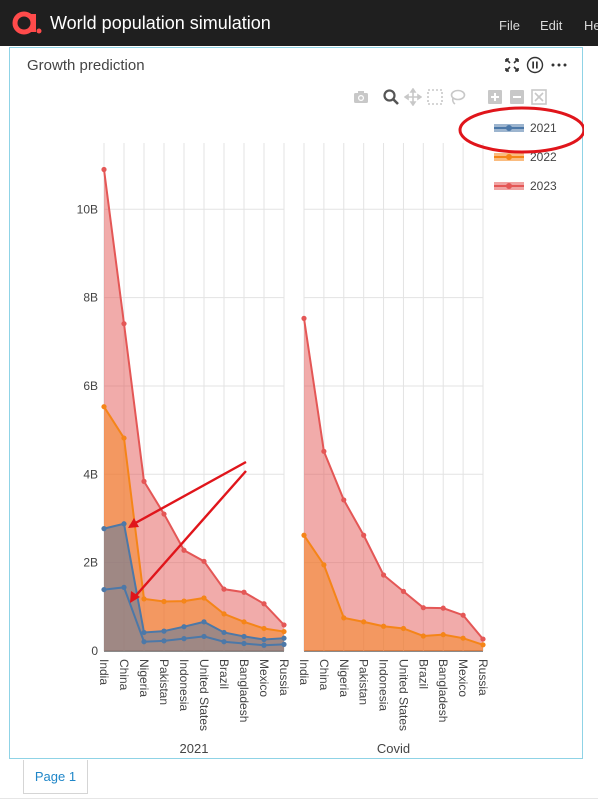 The height and width of the screenshot is (812, 598). Describe the element at coordinates (457, 97) in the screenshot. I see `lasso-icon` at that location.